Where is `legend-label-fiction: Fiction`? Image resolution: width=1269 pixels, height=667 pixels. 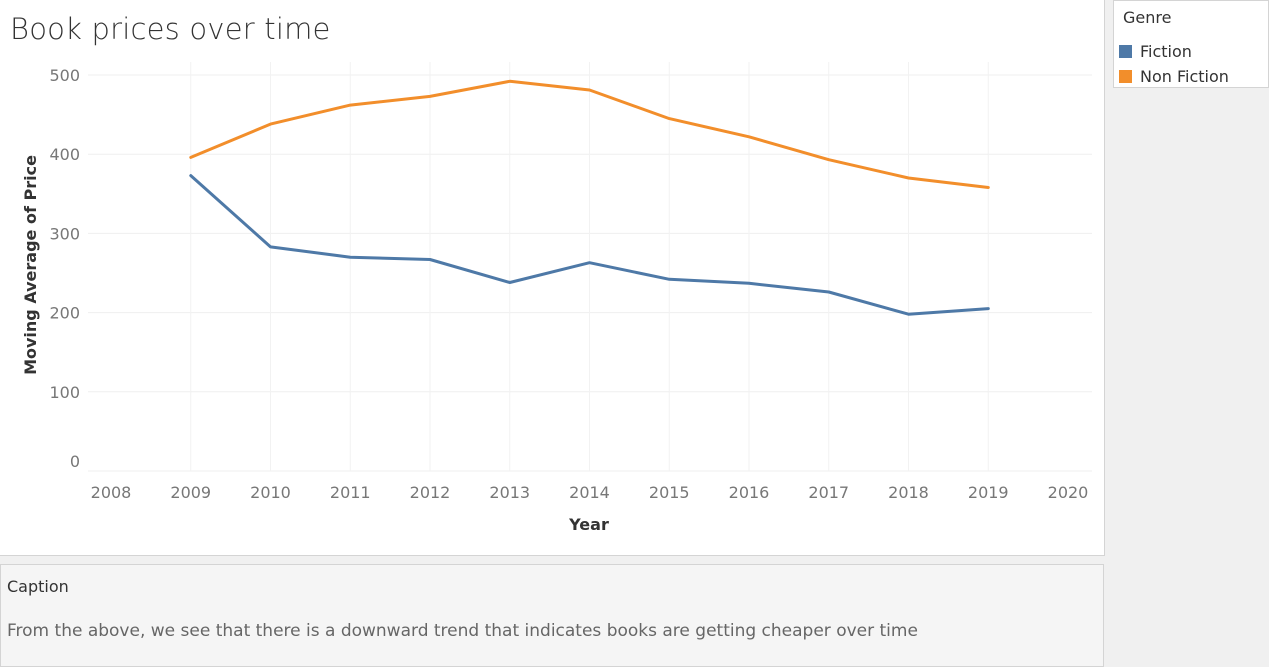
legend-label-fiction: Fiction is located at coordinates (1166, 51).